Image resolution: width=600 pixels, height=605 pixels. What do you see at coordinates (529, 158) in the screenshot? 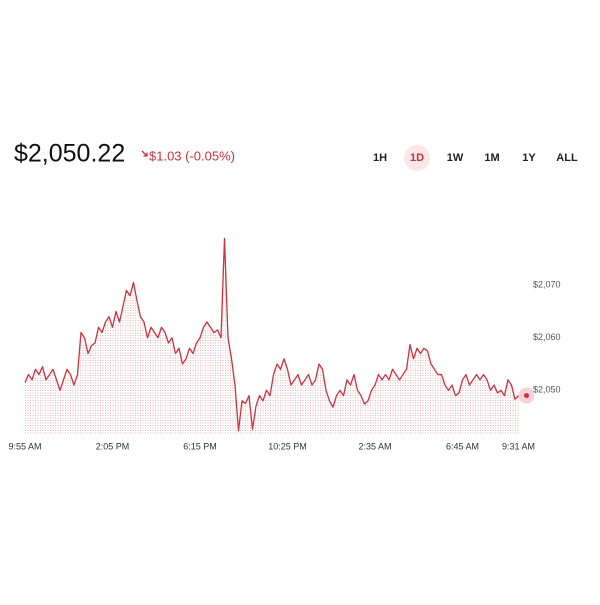
I see `range-button: 1Y` at bounding box center [529, 158].